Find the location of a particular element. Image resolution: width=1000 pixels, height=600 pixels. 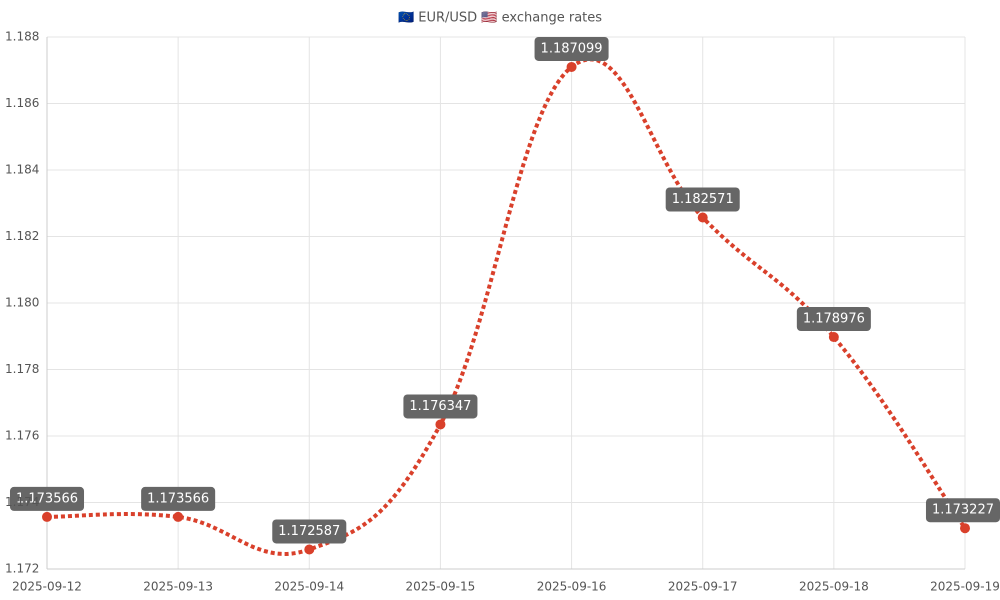

data-label-text: 1.173227 is located at coordinates (963, 510).